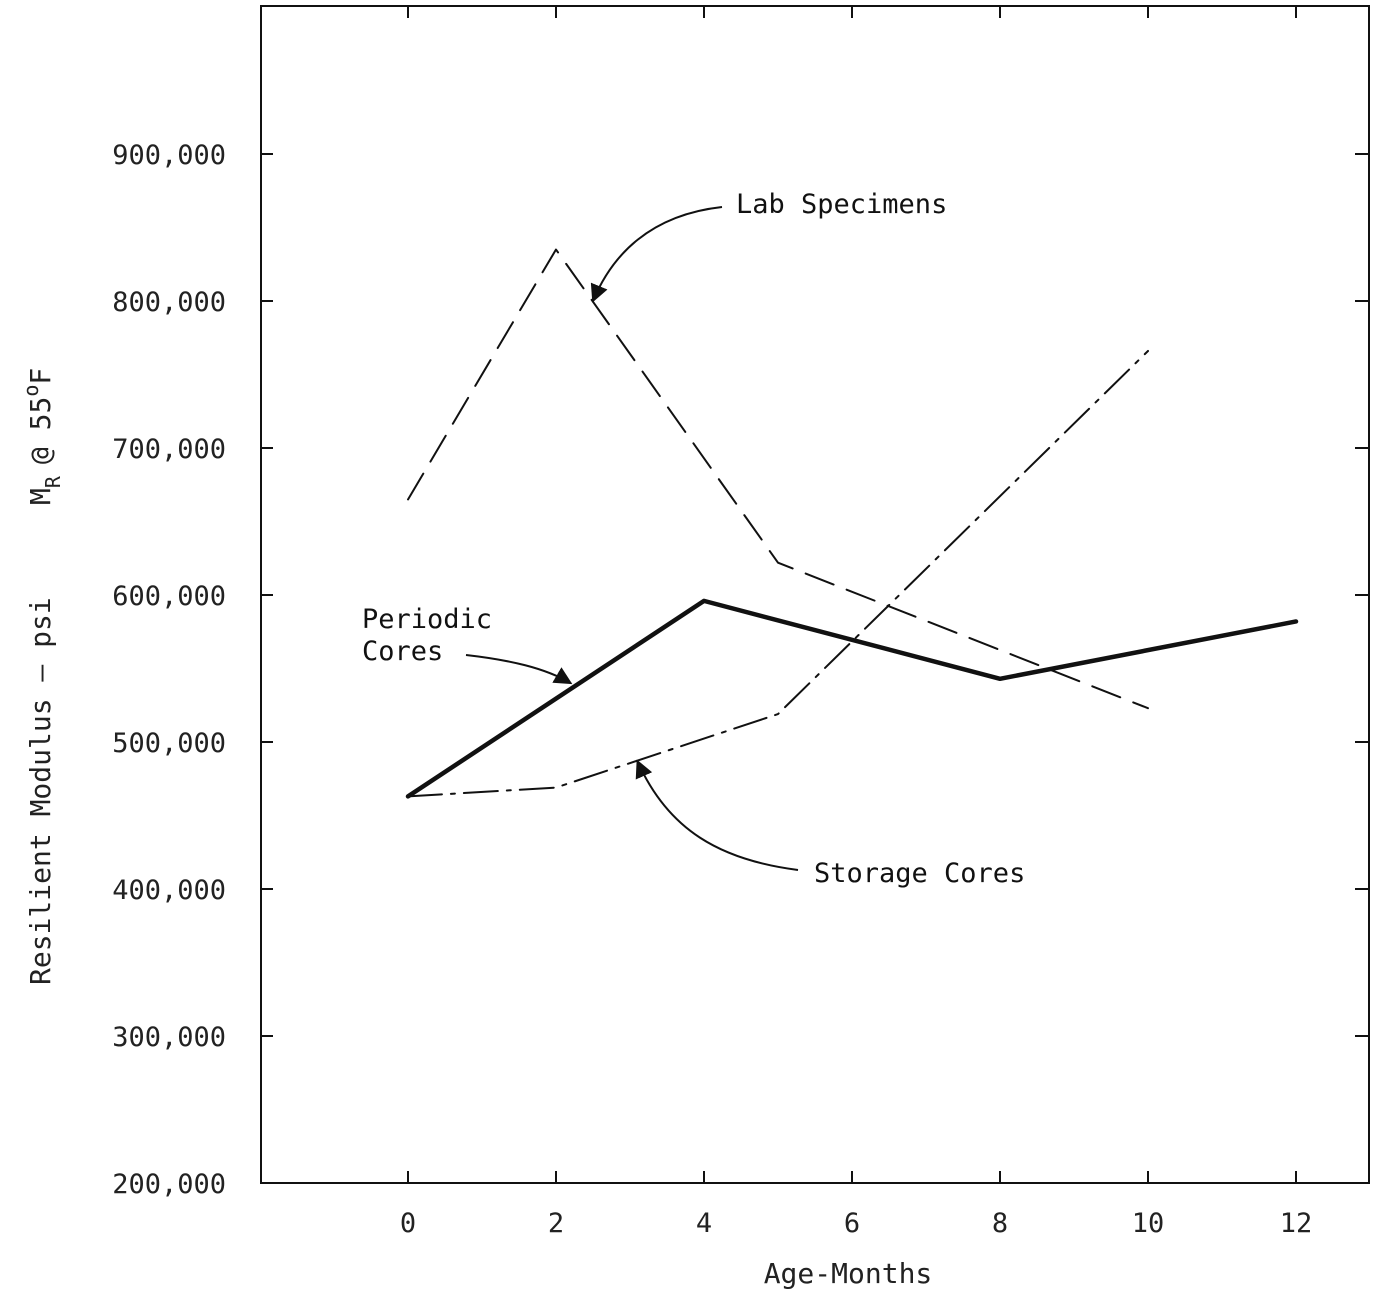 Image resolution: width=1377 pixels, height=1296 pixels. Describe the element at coordinates (556, 1223) in the screenshot. I see `x-tick-label: 2` at that location.